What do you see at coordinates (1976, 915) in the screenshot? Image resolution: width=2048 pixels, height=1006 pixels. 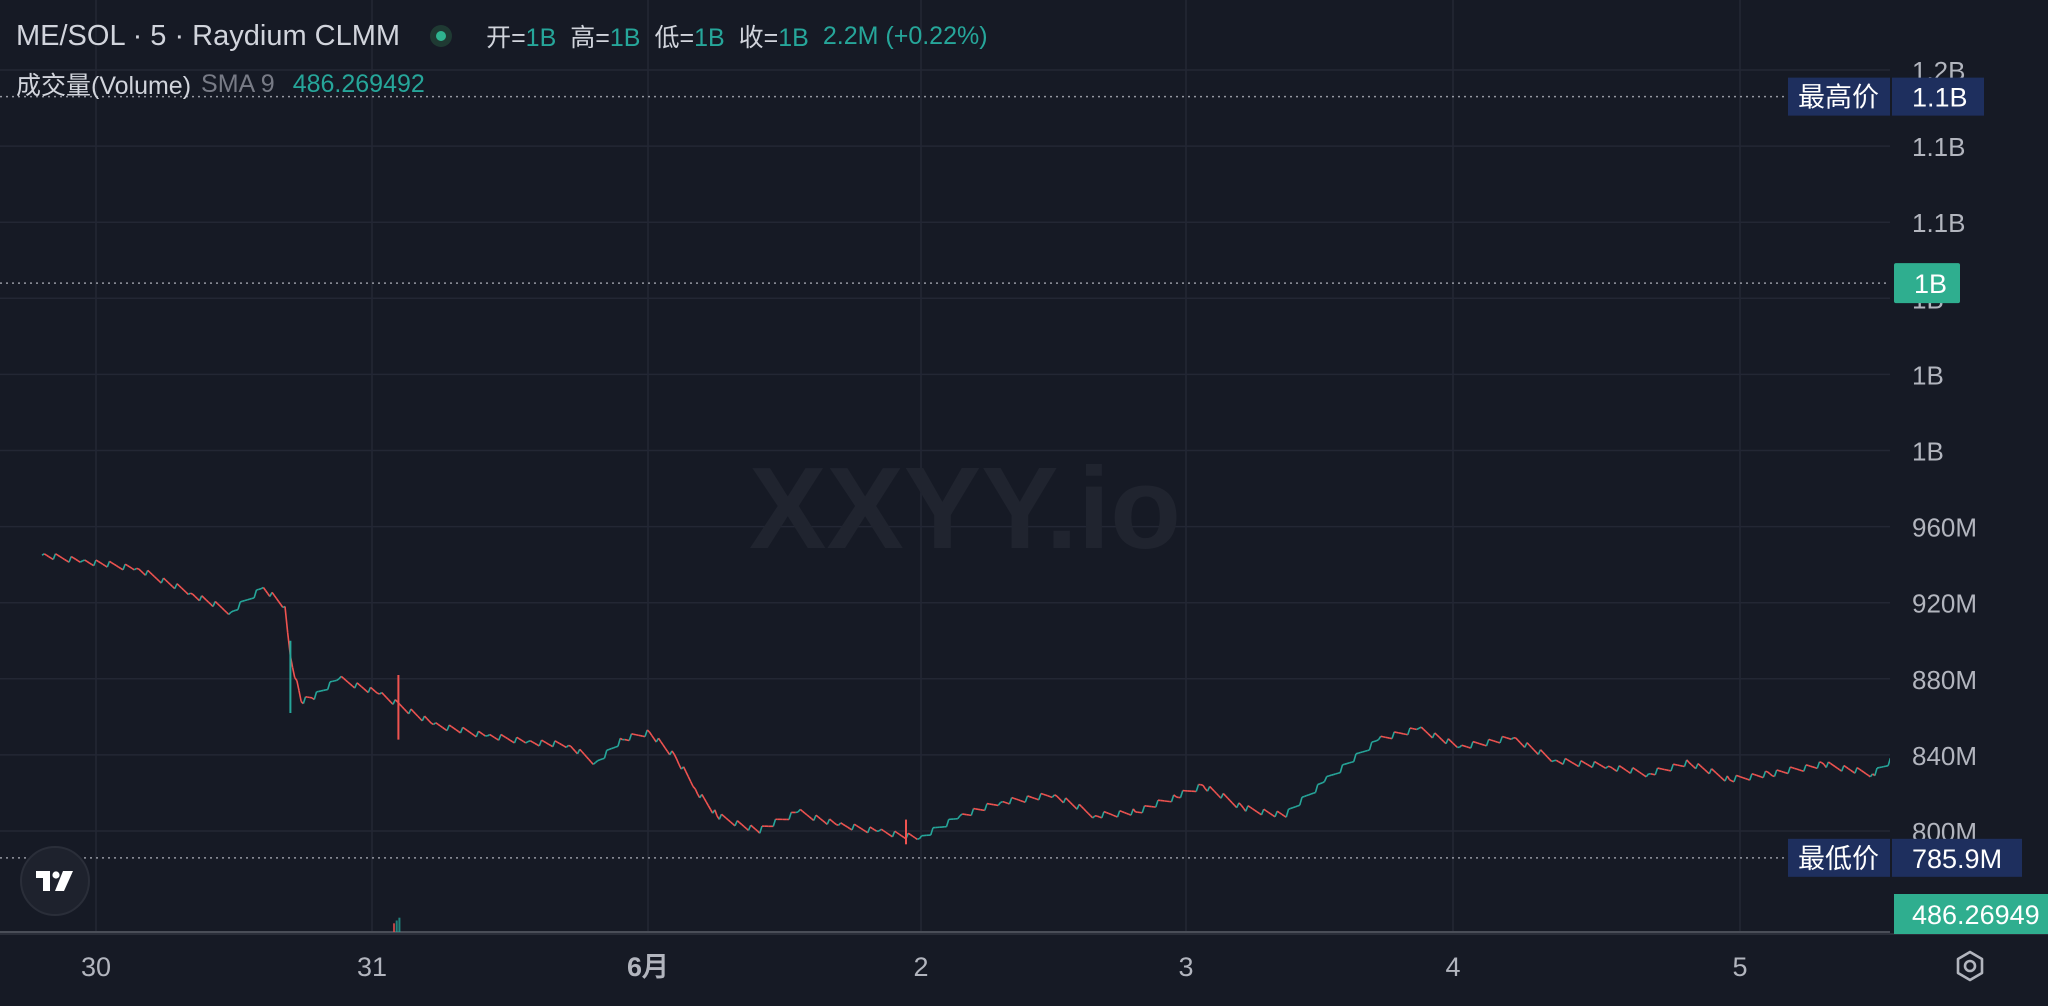 I see `volume-sma-tag: 486.26949` at bounding box center [1976, 915].